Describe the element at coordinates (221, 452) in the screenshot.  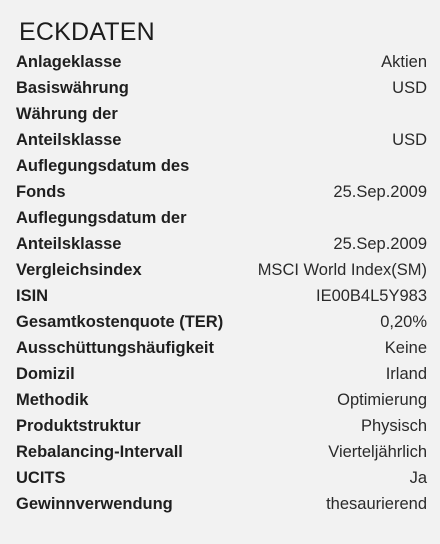
I see `row-rebalancing-interval: Rebalancing-Intervall Vierteljährlich` at that location.